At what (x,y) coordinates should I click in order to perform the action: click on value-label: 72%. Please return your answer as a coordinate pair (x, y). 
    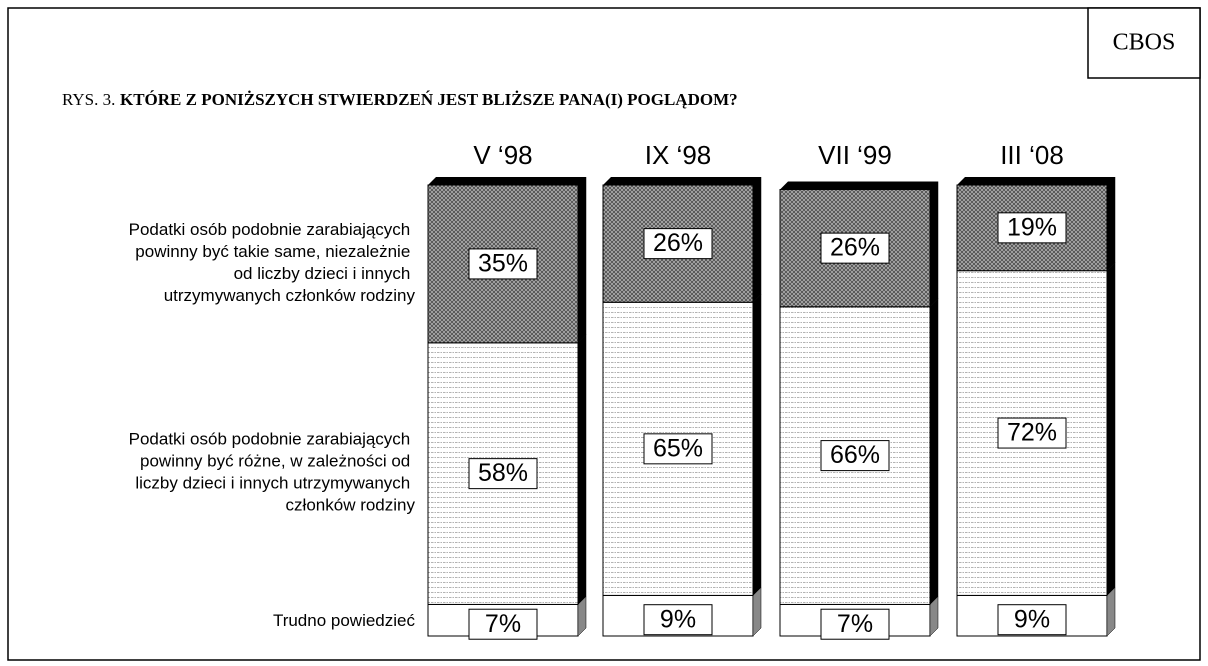
    Looking at the image, I should click on (1032, 433).